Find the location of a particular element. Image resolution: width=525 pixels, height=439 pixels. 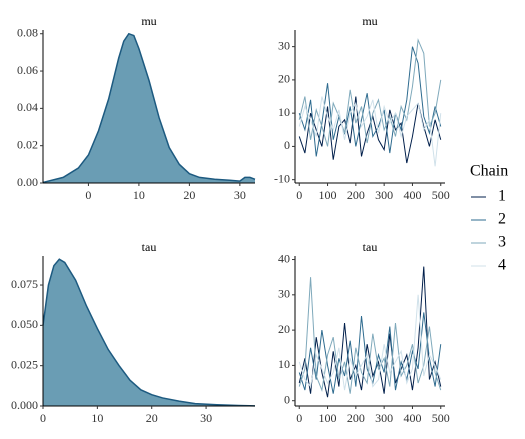

y-tick-label: 0.02 is located at coordinates (27, 144).